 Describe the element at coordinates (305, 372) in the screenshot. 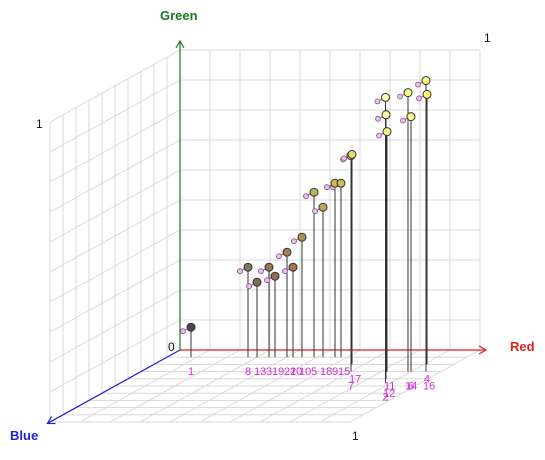

I see `point-label-10: 10` at that location.